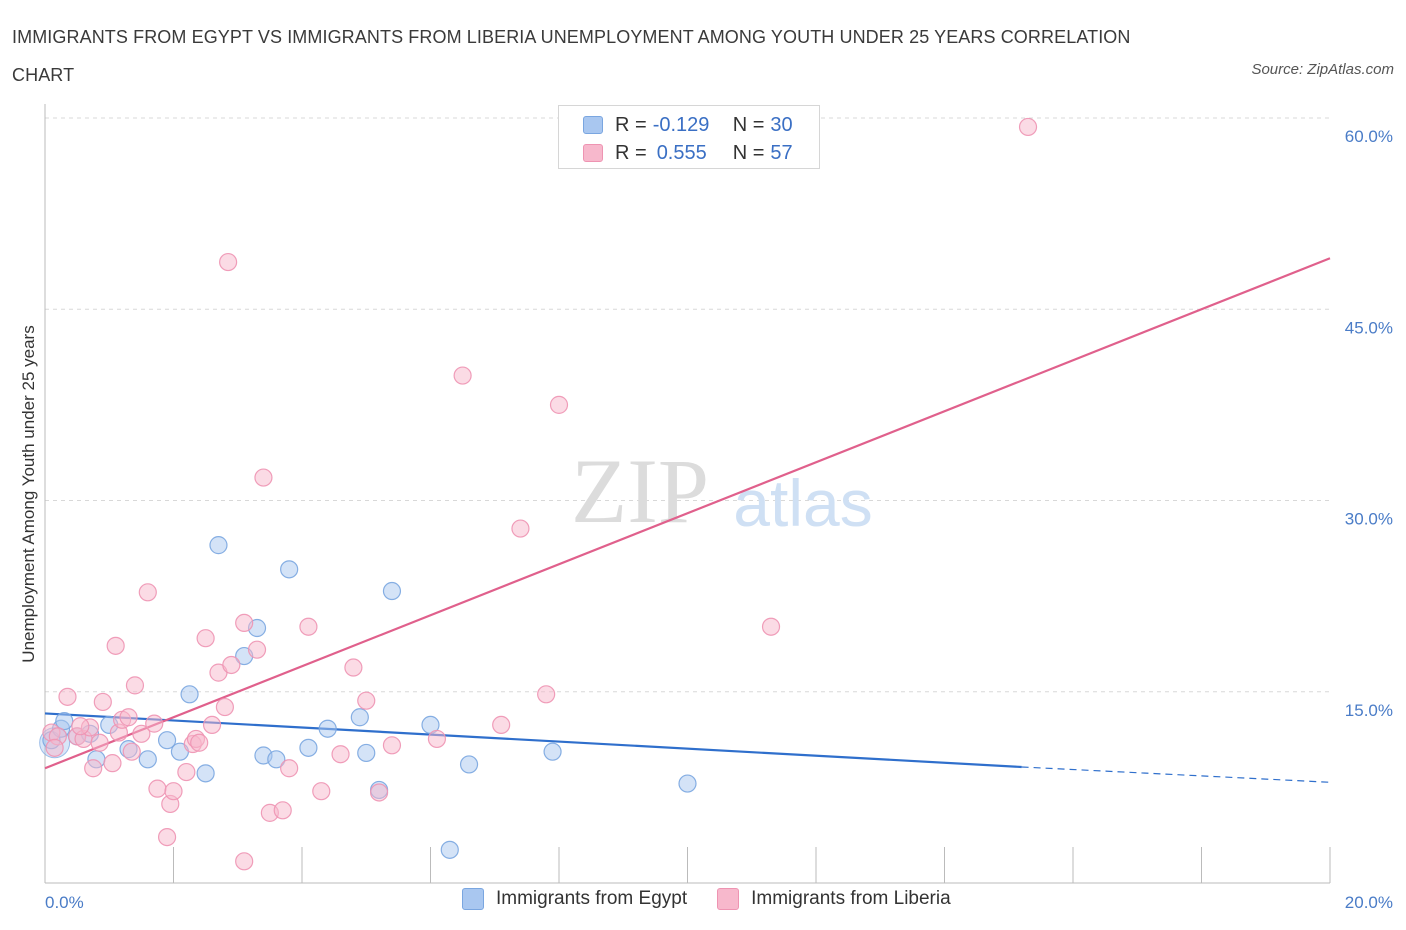  What do you see at coordinates (722, 491) in the screenshot?
I see `watermark: ZIP atlas` at bounding box center [722, 491].